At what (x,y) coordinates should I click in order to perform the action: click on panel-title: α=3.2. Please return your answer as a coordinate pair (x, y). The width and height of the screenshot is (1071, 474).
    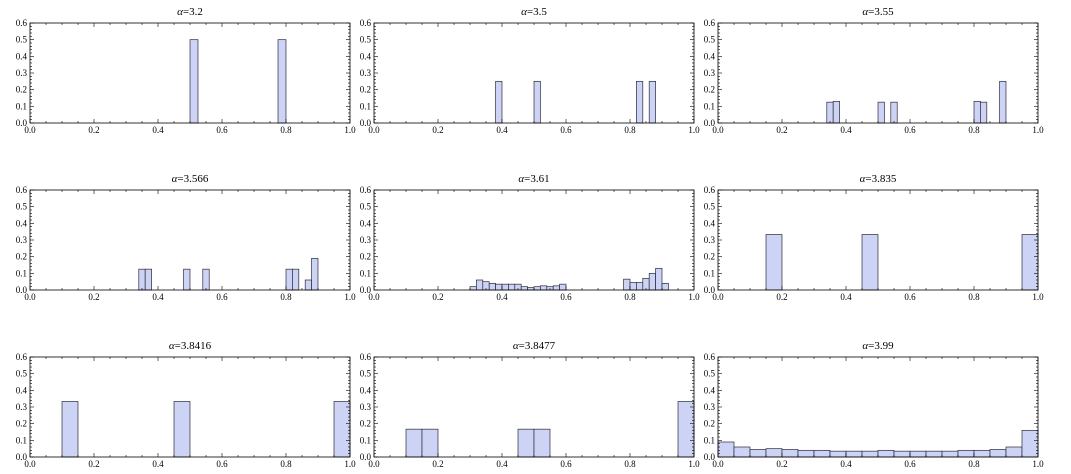
    Looking at the image, I should click on (190, 12).